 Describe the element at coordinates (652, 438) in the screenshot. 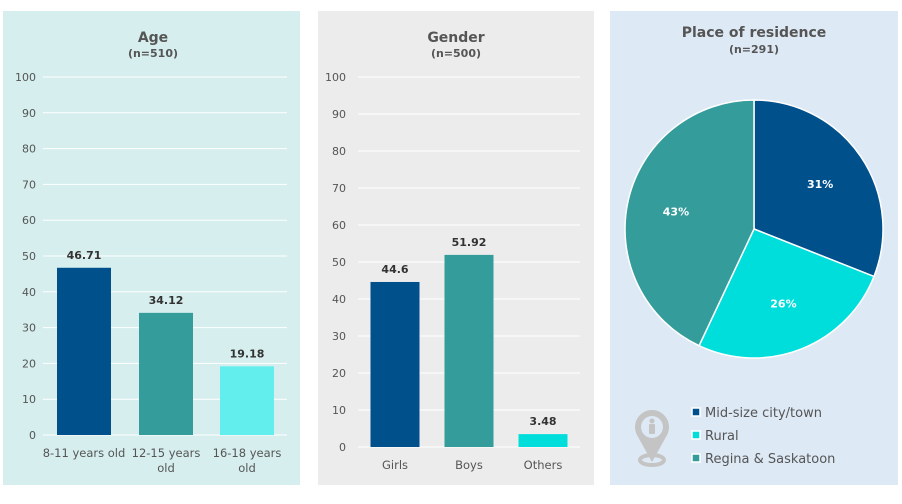

I see `location-pin-person-icon` at that location.